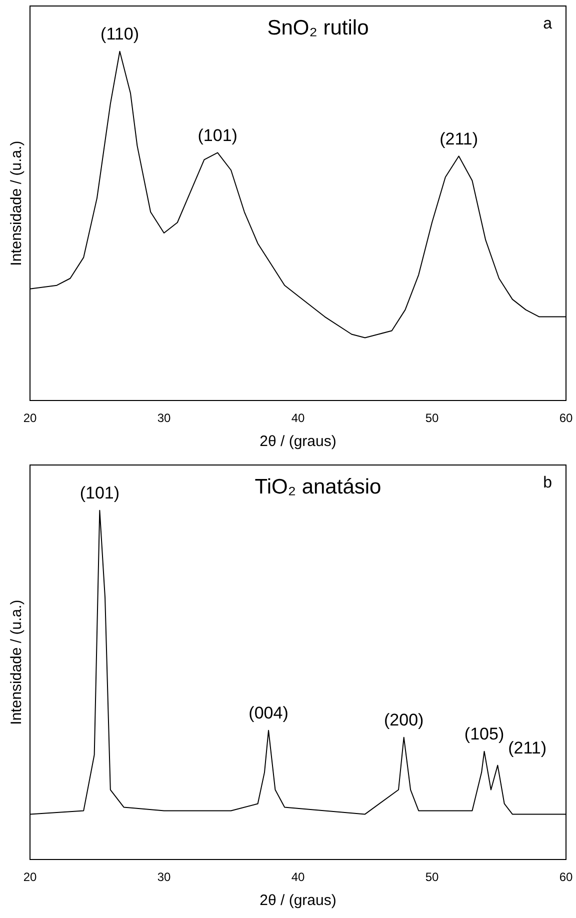 The width and height of the screenshot is (576, 918). I want to click on chart-title: TiO₂ anatásio, so click(318, 486).